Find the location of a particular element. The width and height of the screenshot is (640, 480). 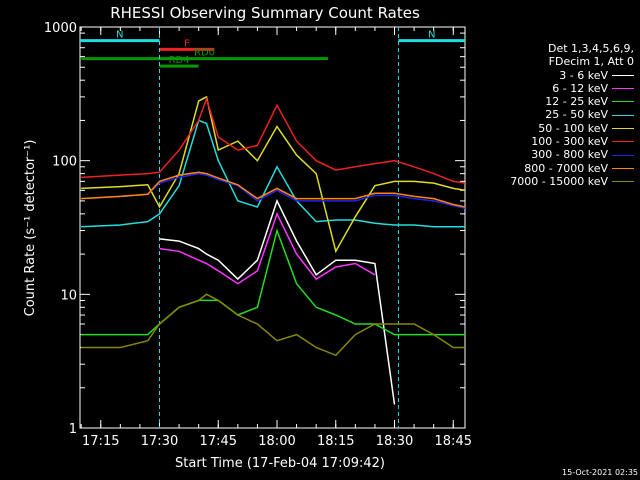

timestamp: 15-Oct-2021 02:35 is located at coordinates (600, 472).